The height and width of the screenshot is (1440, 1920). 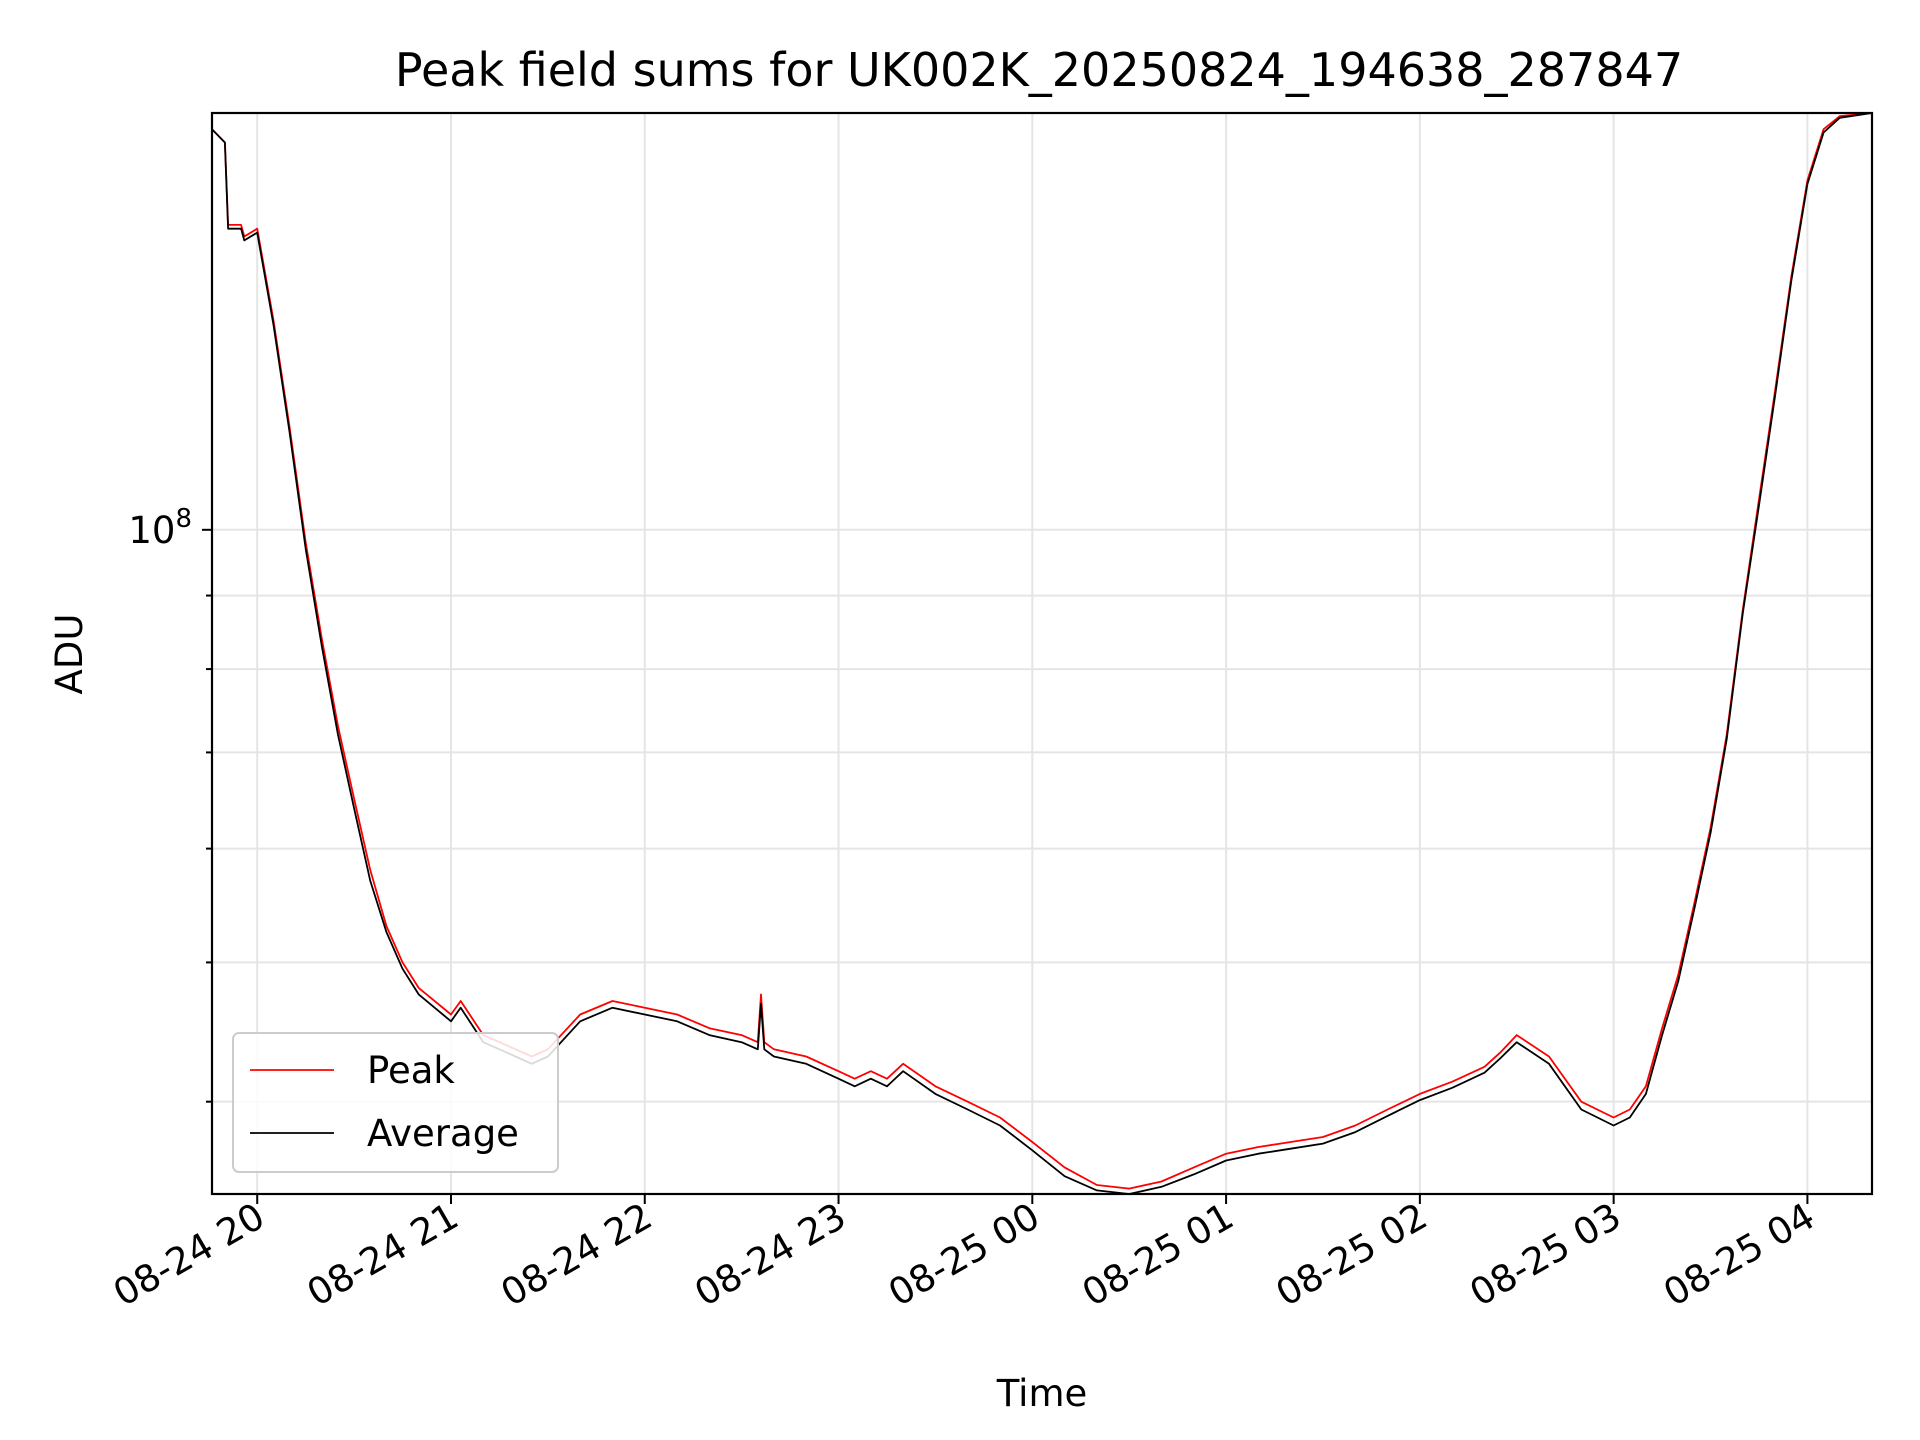 I want to click on legend: Peak Average, so click(x=395, y=1102).